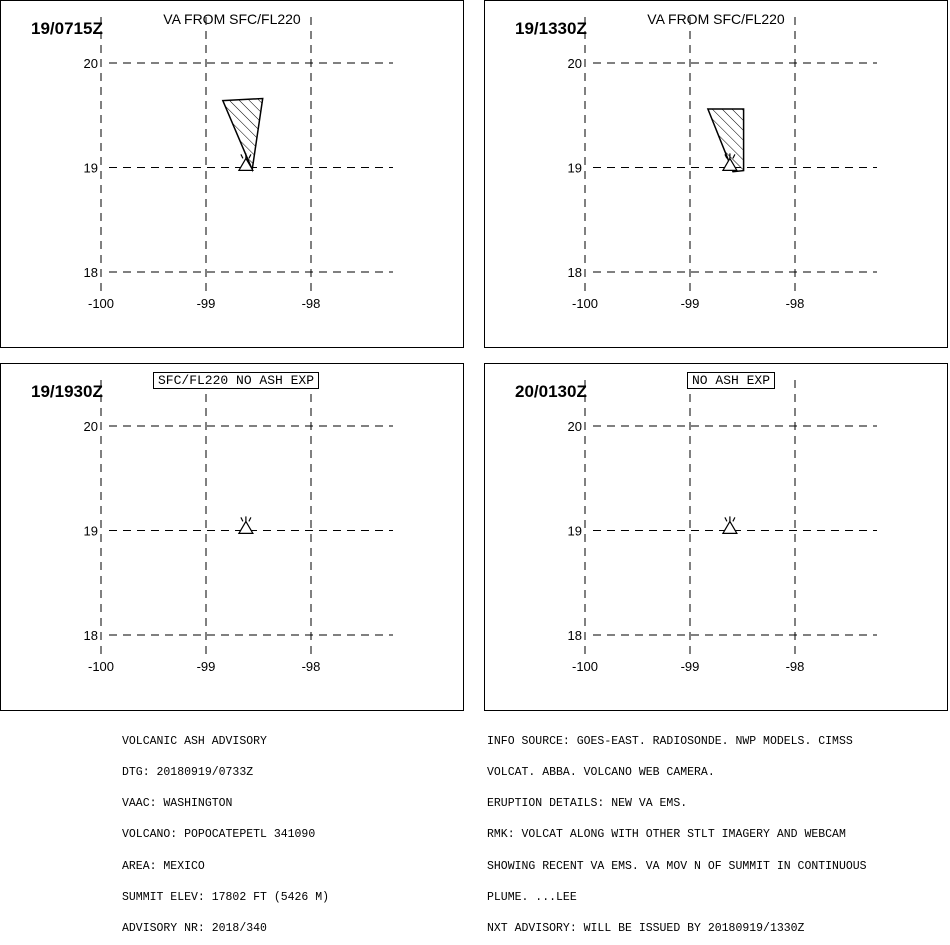 The height and width of the screenshot is (945, 950). Describe the element at coordinates (219, 835) in the screenshot. I see `advisory-line: VOLCANO: POPOCATEPETL 341090` at that location.